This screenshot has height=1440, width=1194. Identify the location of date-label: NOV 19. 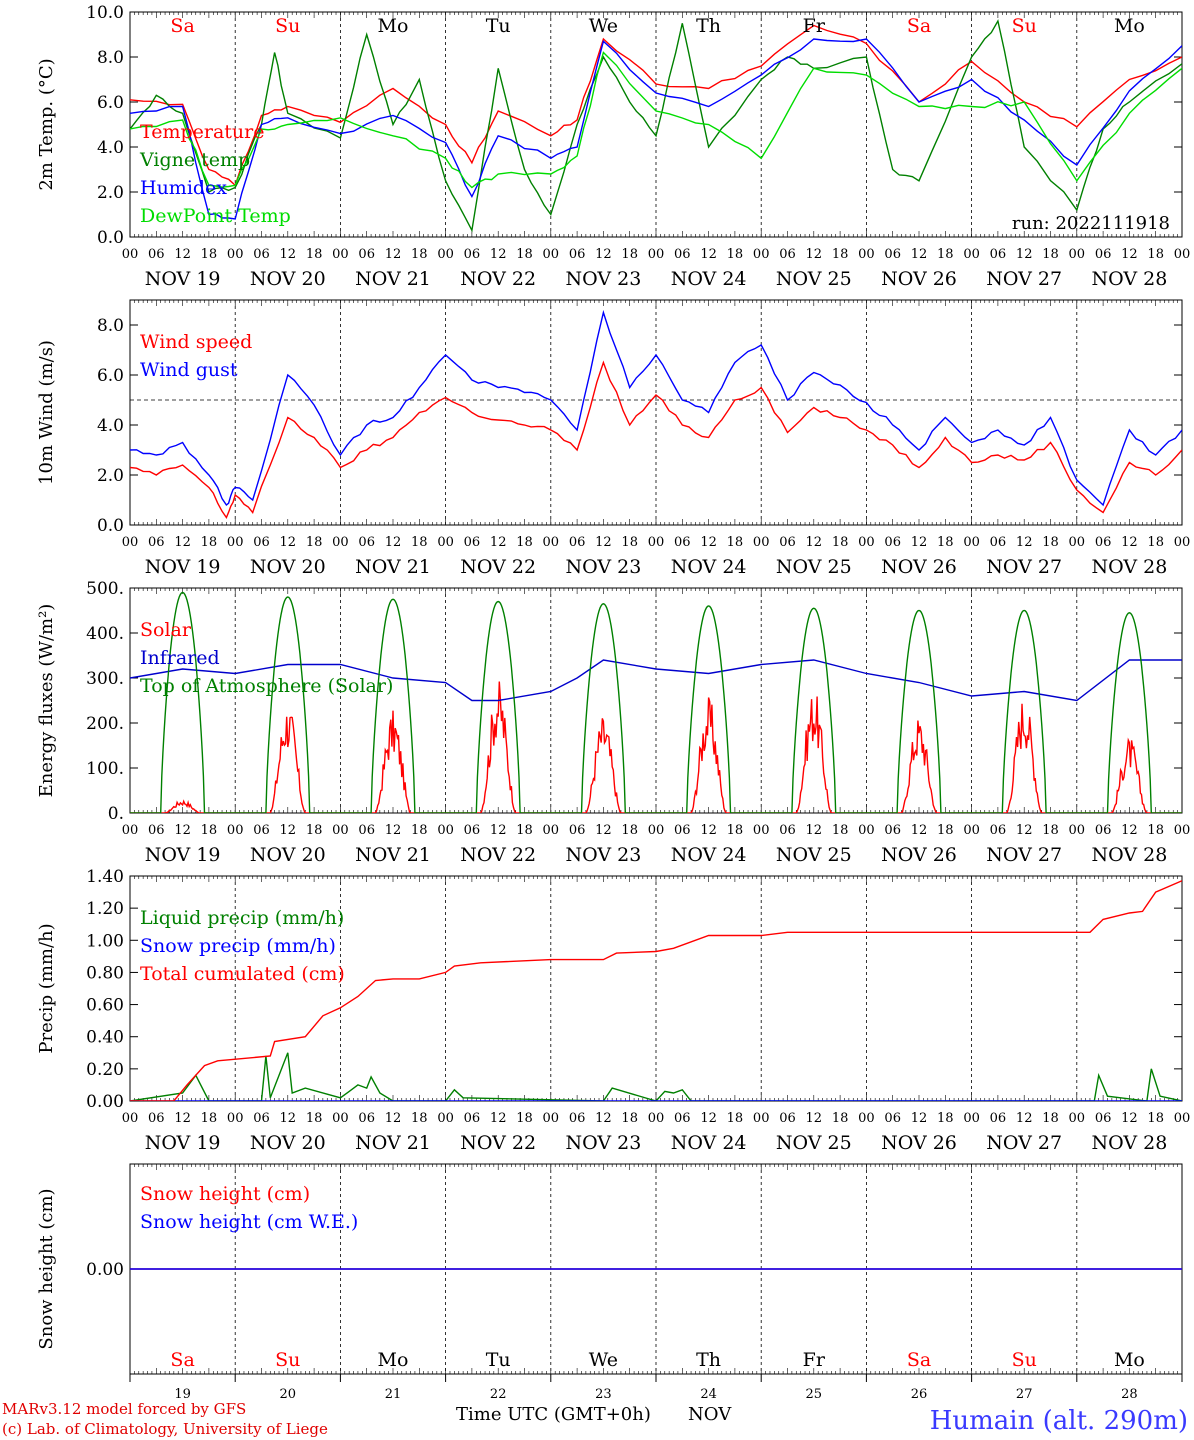
(183, 855).